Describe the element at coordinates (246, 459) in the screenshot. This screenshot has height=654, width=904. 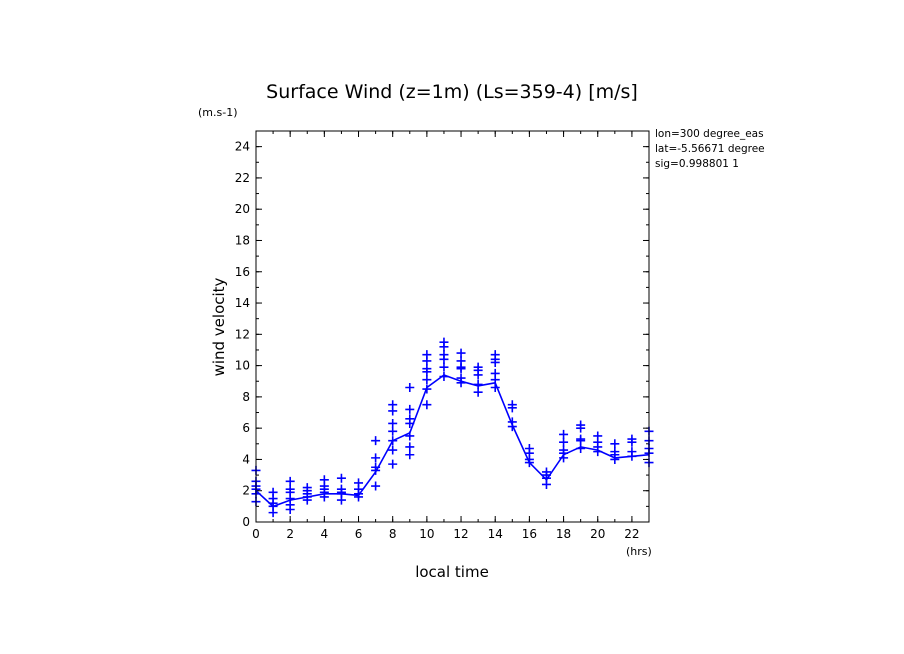
I see `y-tick-label: 4` at that location.